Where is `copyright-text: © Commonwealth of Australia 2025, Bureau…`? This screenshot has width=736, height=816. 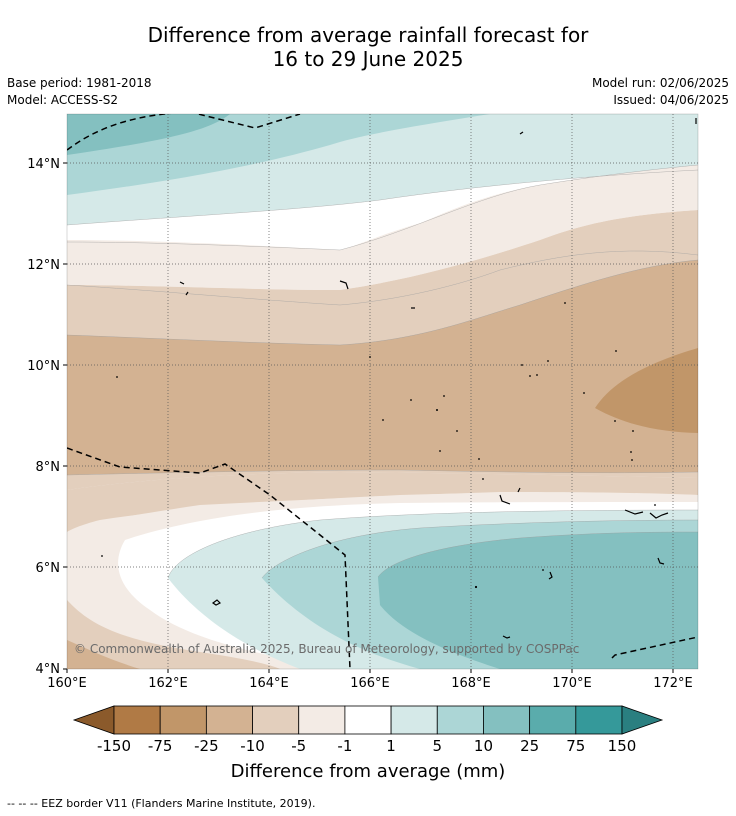 copyright-text: © Commonwealth of Australia 2025, Bureau… is located at coordinates (326, 649).